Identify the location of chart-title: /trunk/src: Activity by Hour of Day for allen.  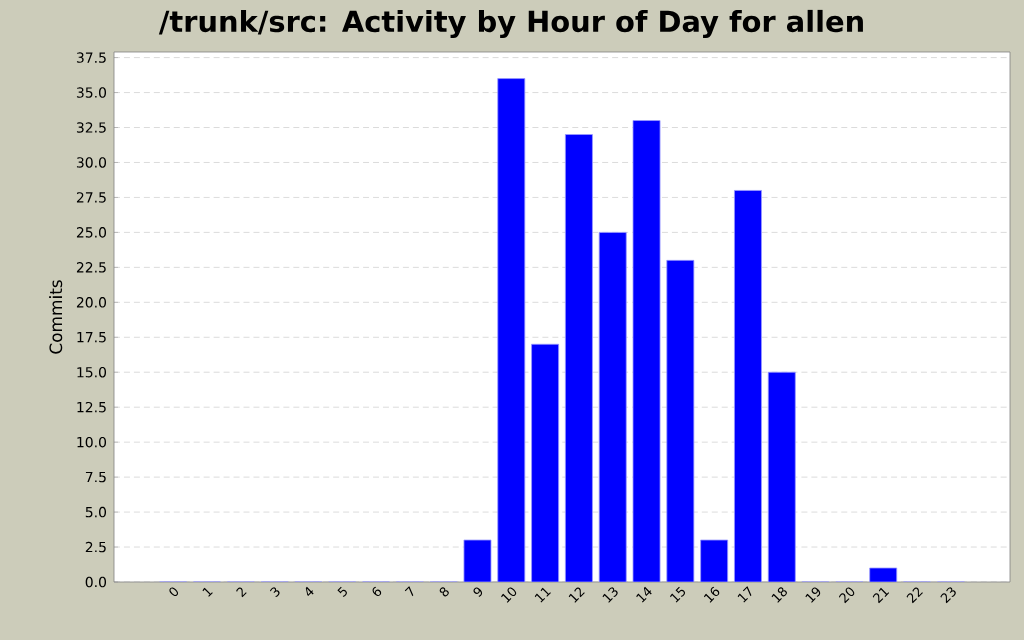
(510, 24).